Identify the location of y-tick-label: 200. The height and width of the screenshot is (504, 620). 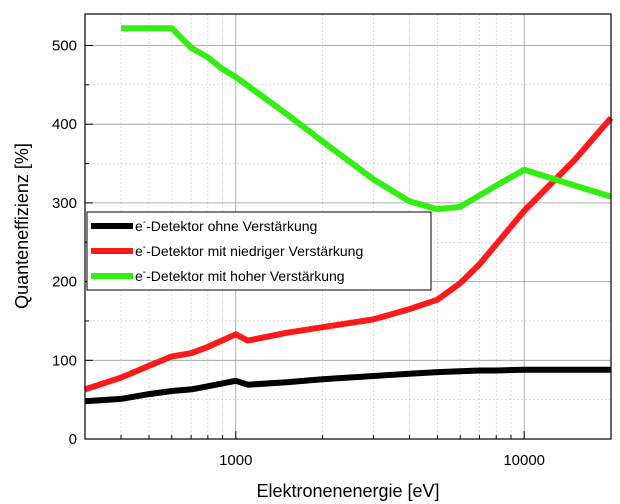
(64, 282).